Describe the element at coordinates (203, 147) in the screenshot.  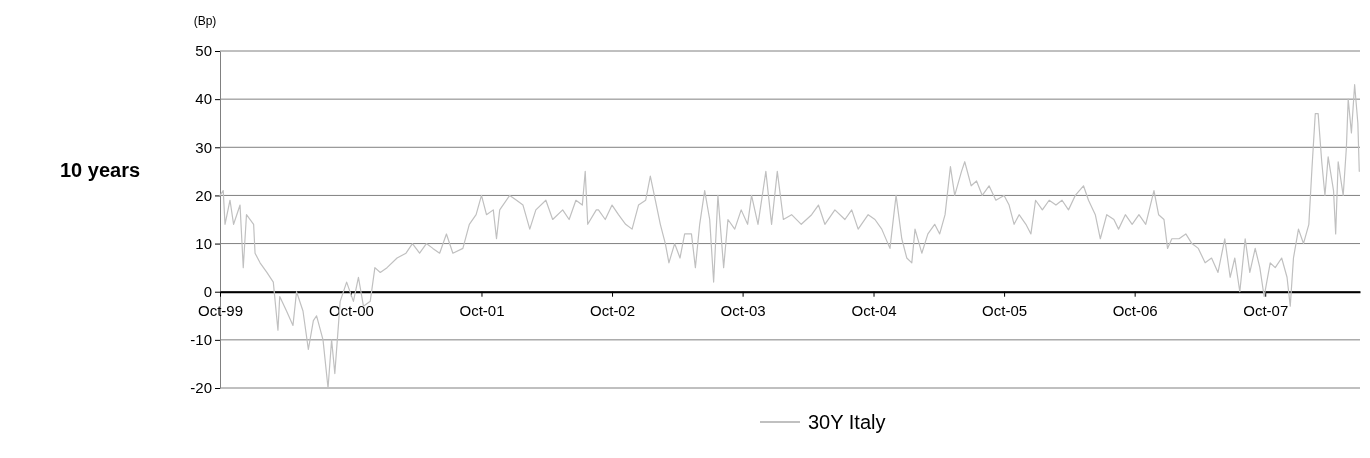
I see `y-tick-label: 30` at that location.